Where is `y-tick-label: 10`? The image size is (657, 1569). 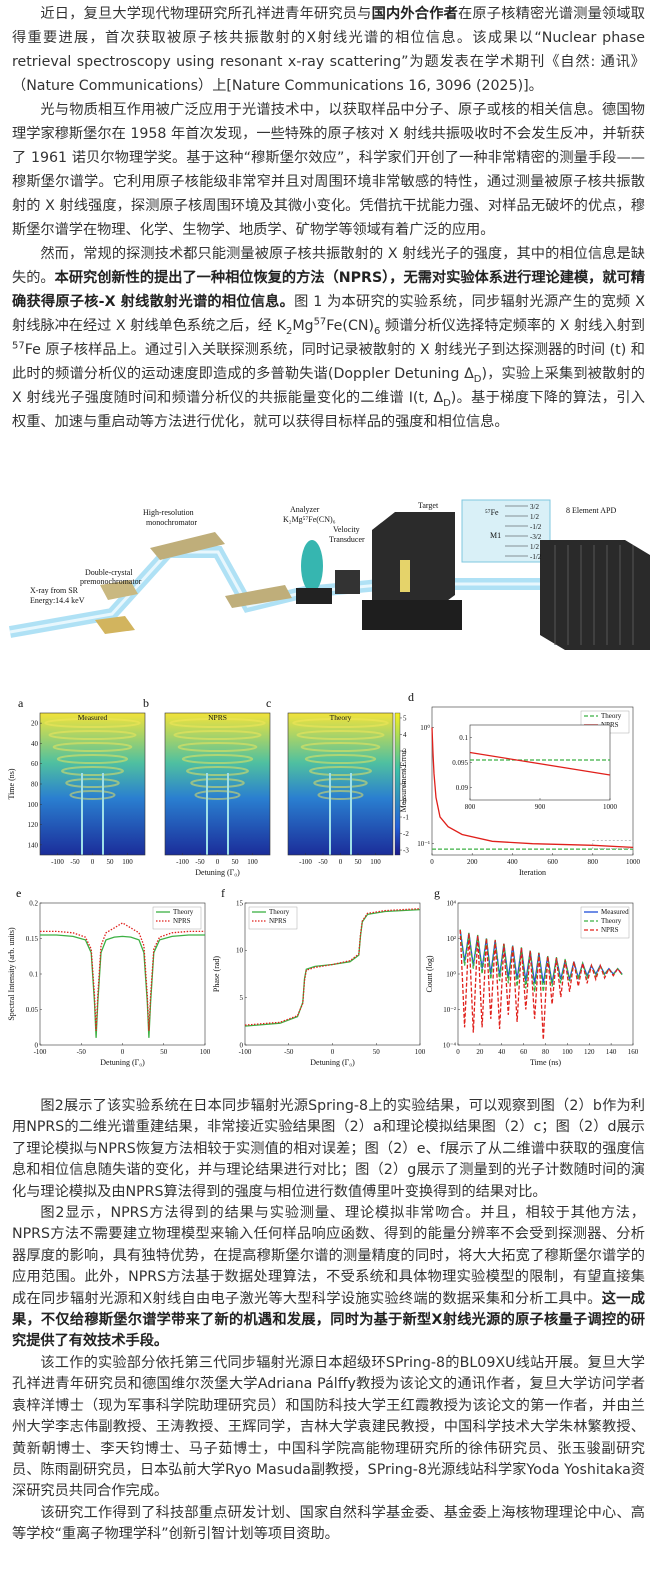
y-tick-label: 10 is located at coordinates (240, 951).